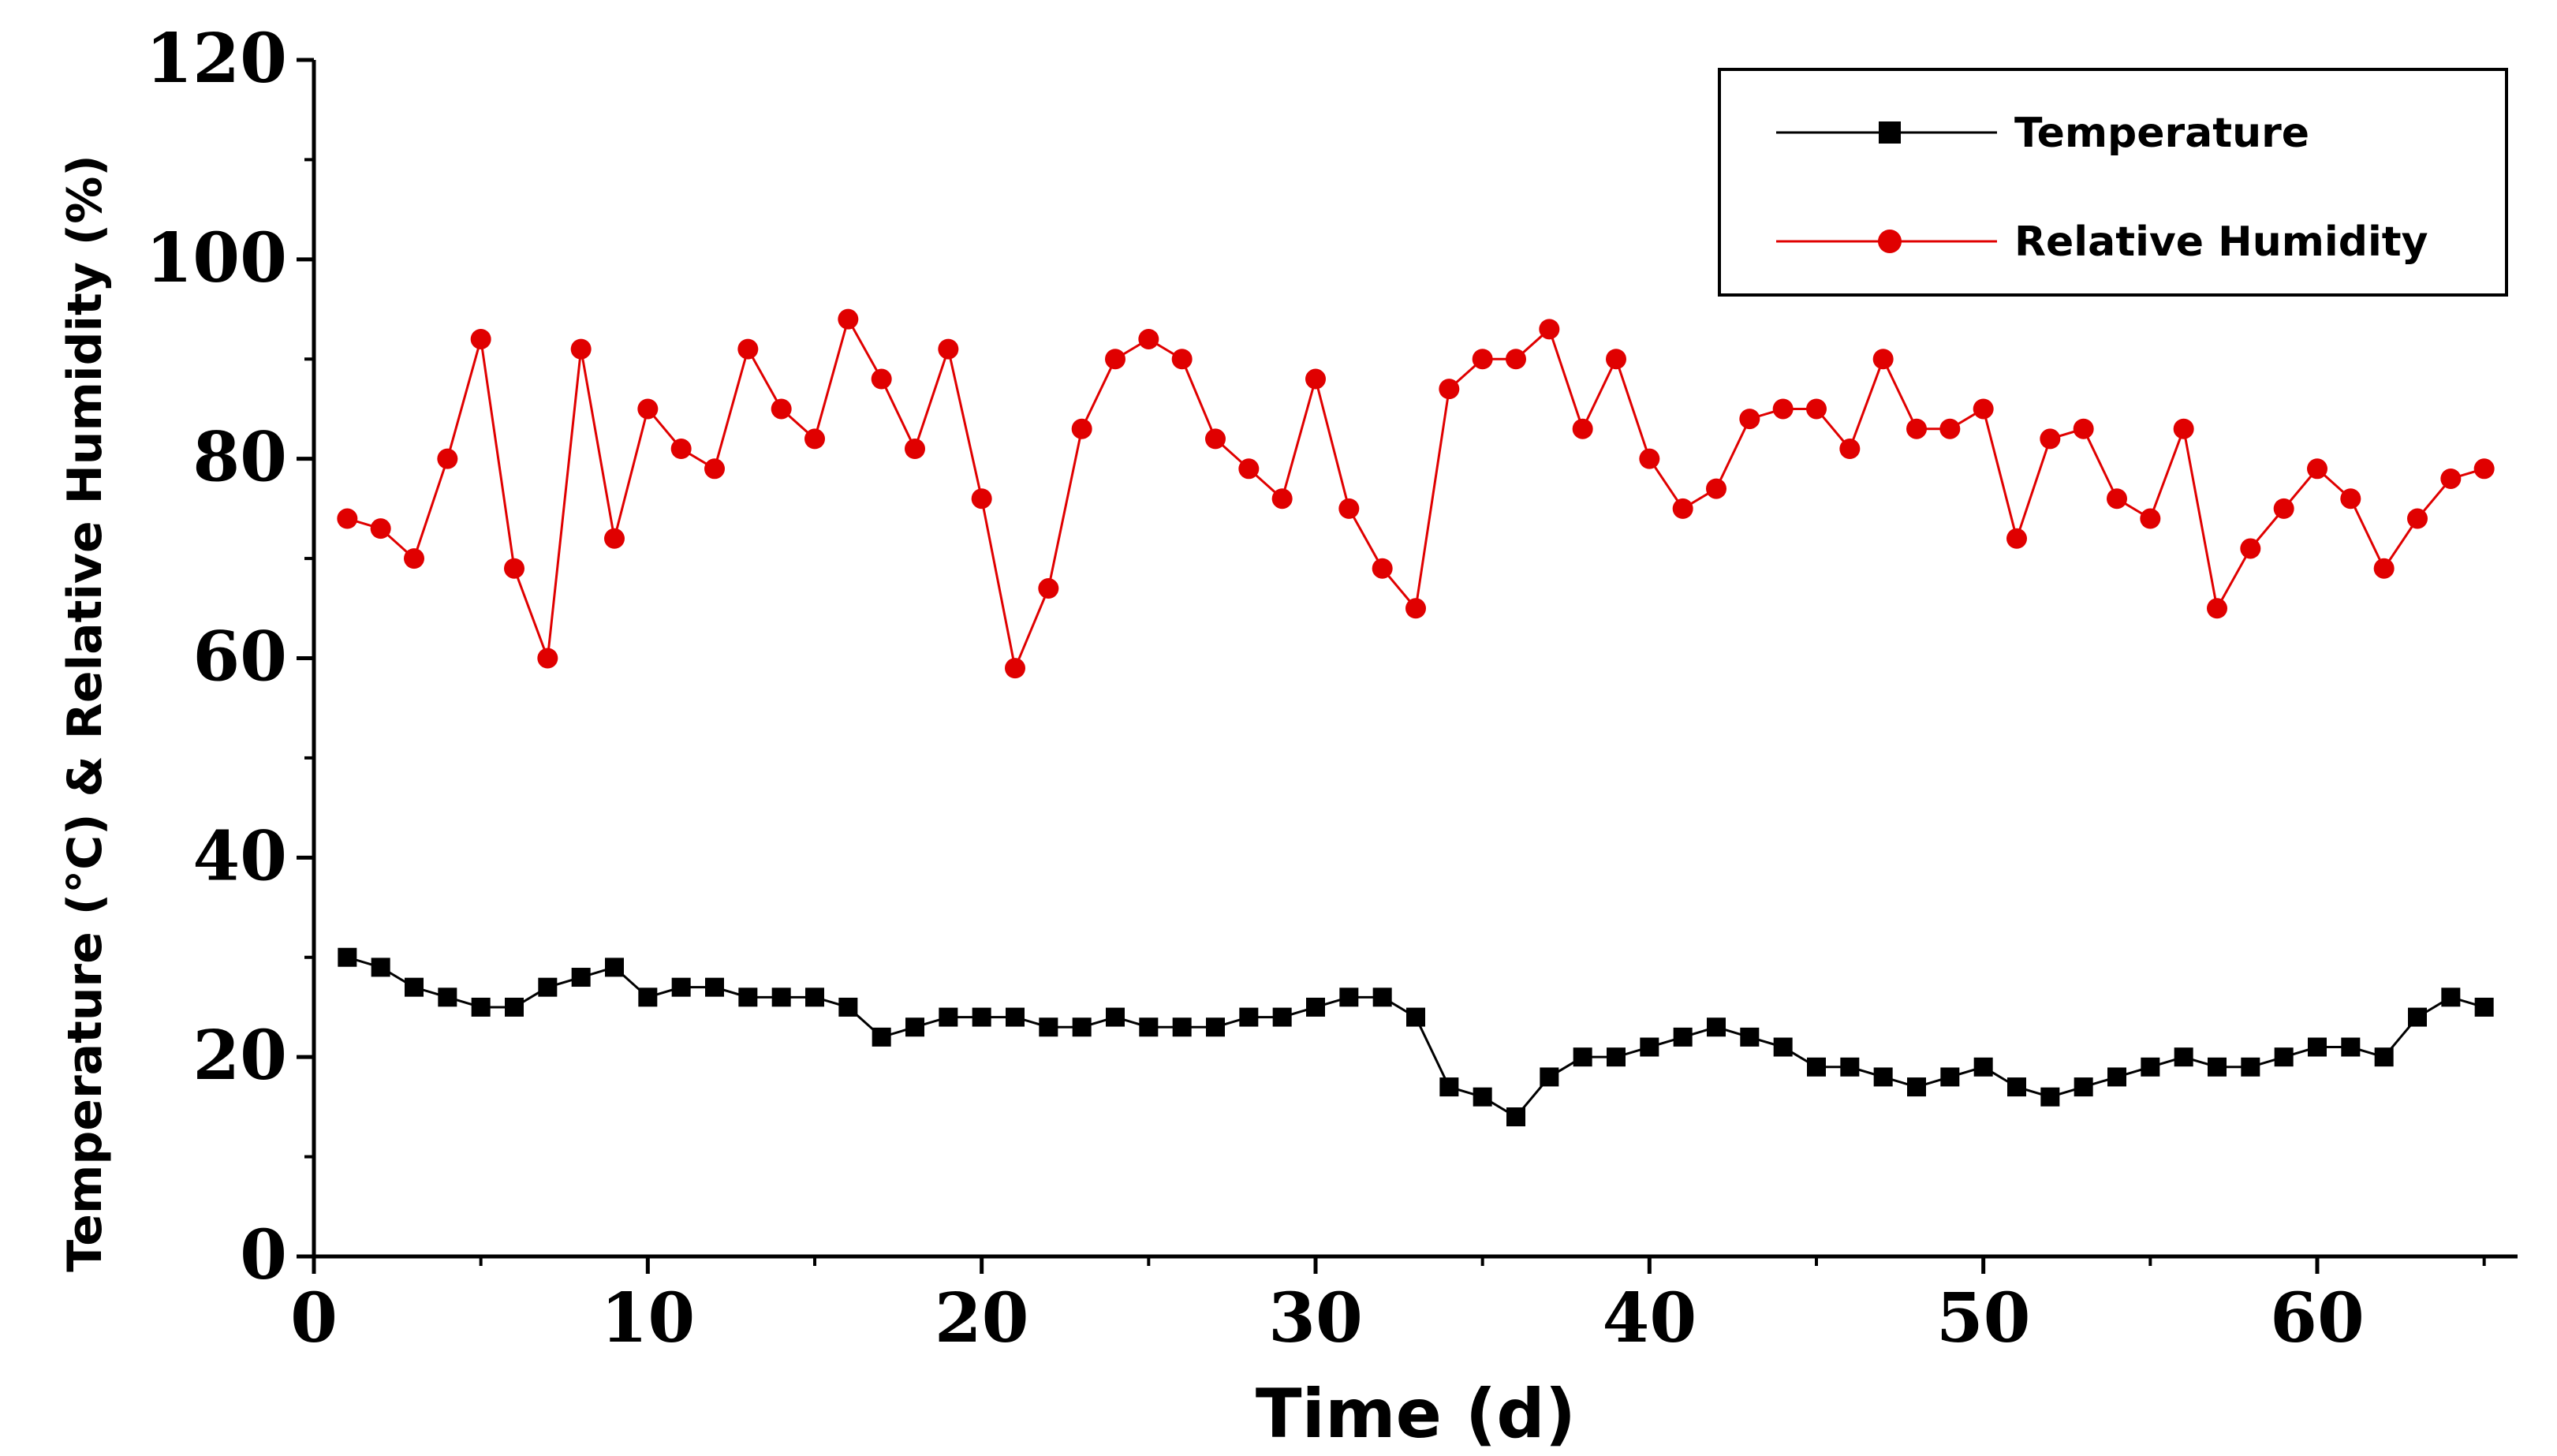  Describe the element at coordinates (239, 657) in the screenshot. I see `y-tick-label: 60` at that location.